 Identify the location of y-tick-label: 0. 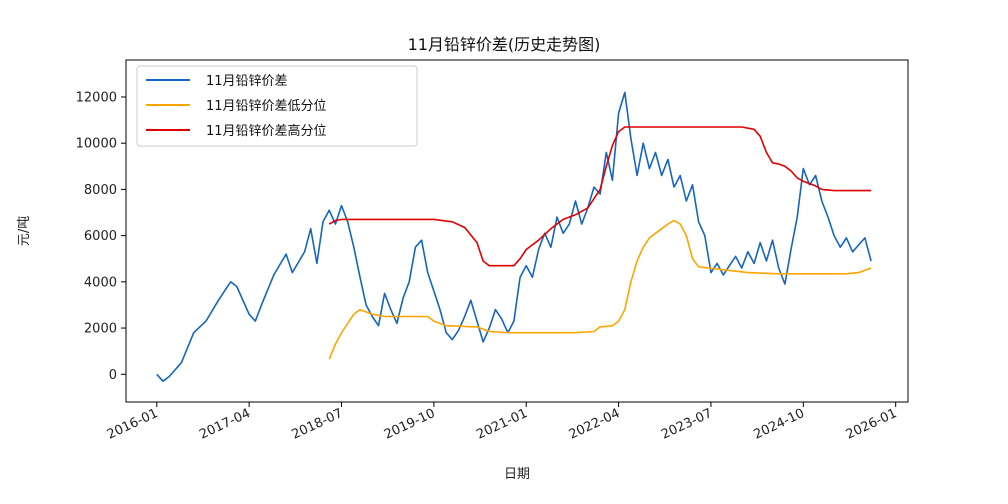
(113, 375).